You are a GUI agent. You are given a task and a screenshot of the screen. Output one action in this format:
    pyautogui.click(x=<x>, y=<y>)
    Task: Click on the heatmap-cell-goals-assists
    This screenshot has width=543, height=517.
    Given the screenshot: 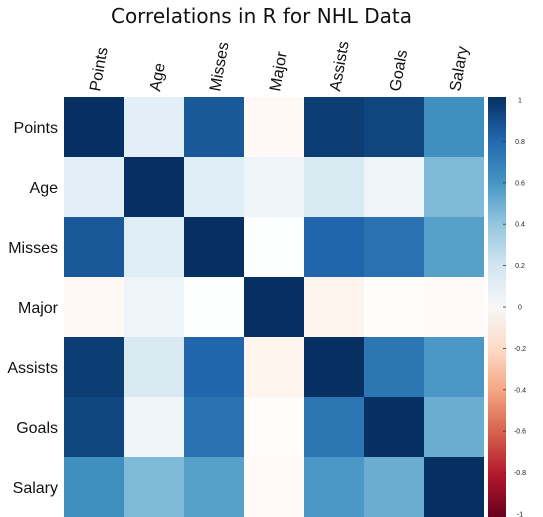 What is the action you would take?
    pyautogui.click(x=334, y=427)
    